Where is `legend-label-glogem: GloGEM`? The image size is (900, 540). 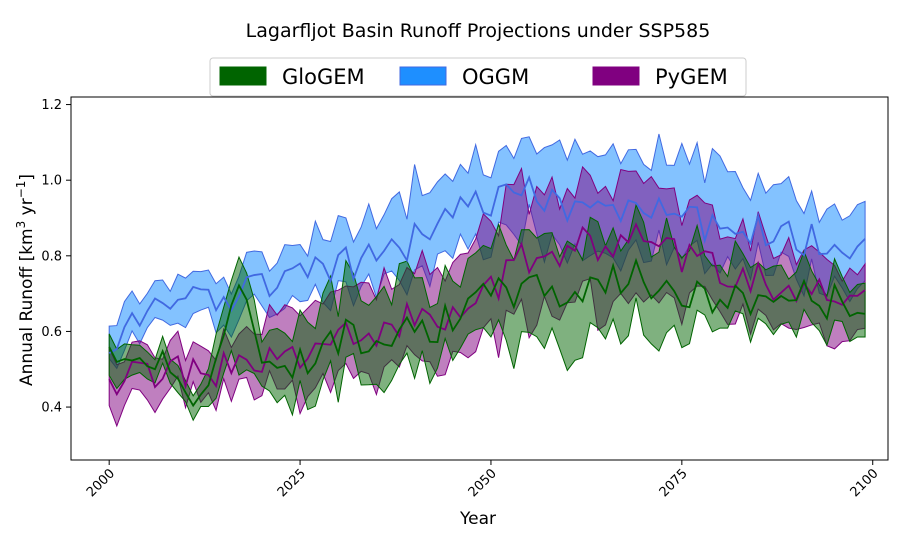 legend-label-glogem: GloGEM is located at coordinates (323, 77).